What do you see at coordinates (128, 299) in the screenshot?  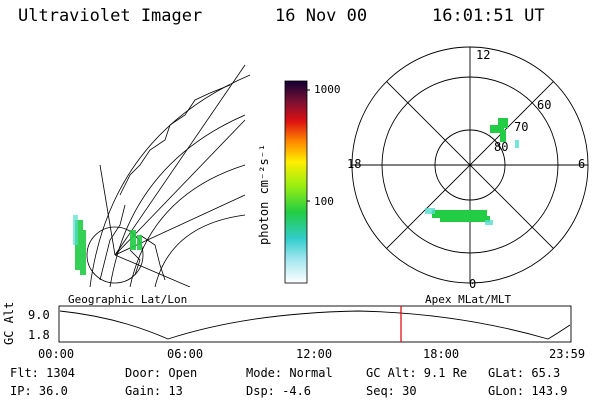 I see `geographic-caption: Geographic Lat/Lon` at bounding box center [128, 299].